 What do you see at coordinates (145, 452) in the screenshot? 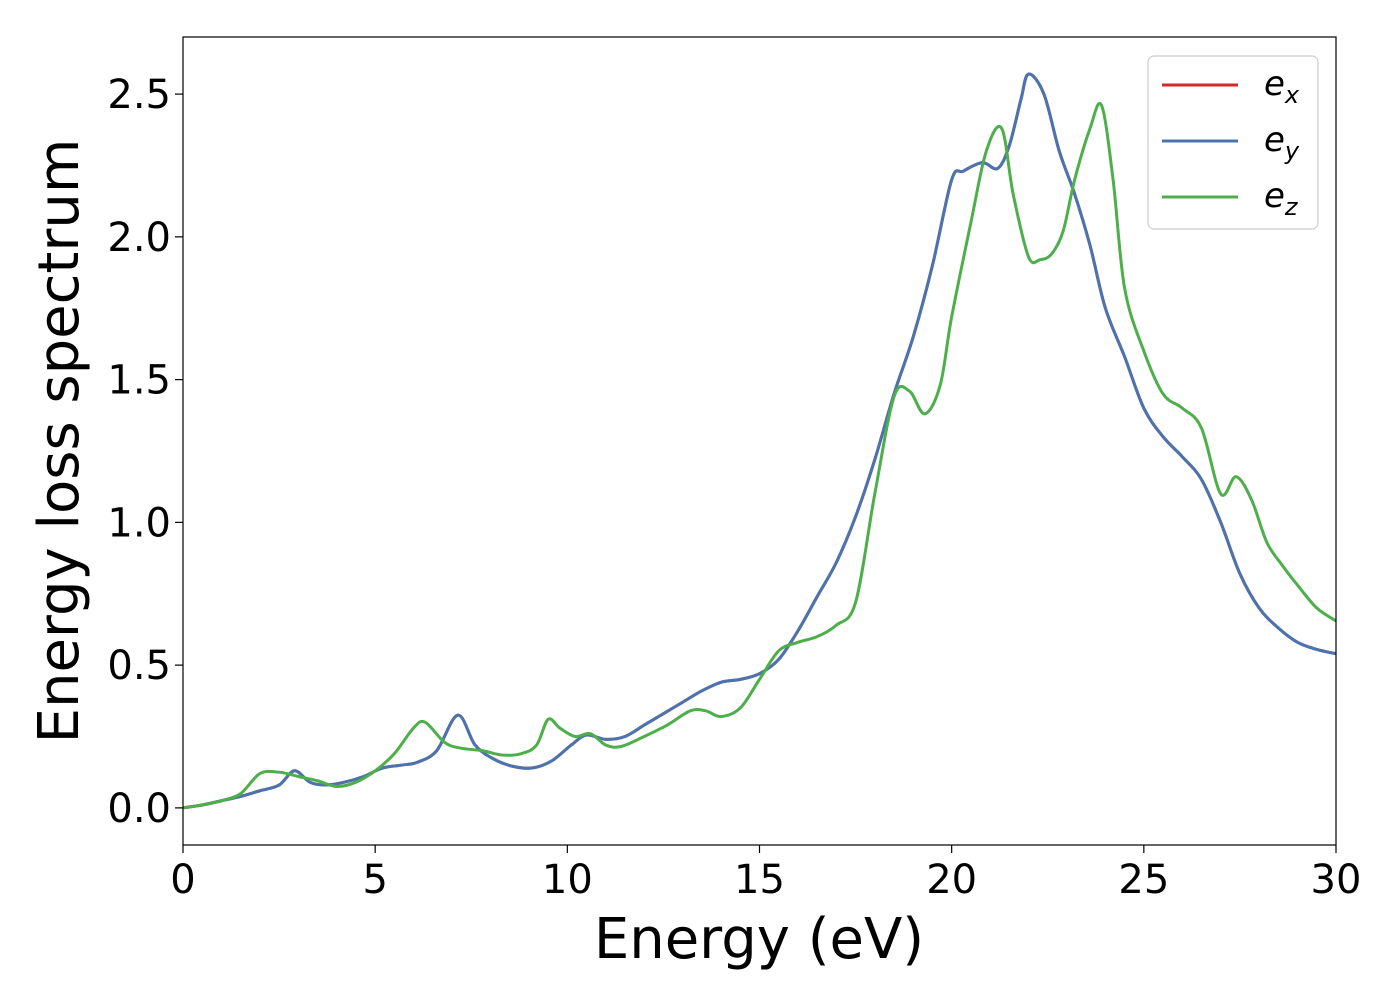
I see `y-axis-ticks: 0.0 0.5 1.0 1.5 2.0 2.5` at bounding box center [145, 452].